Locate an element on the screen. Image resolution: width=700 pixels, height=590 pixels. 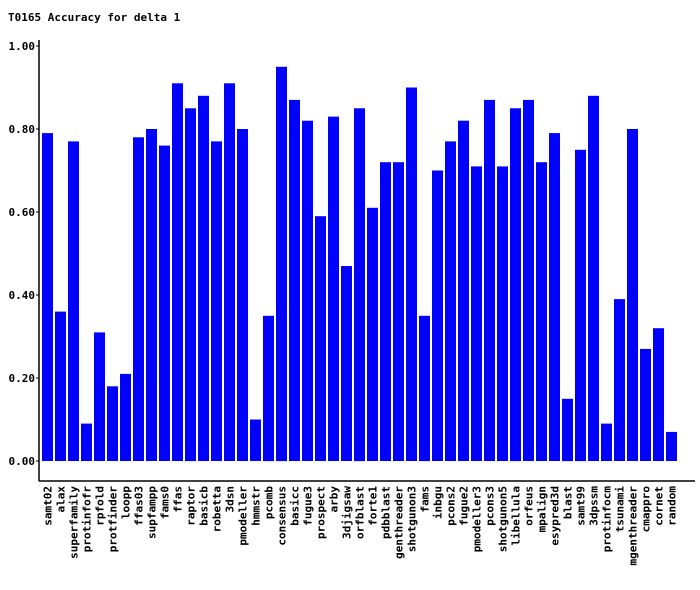
x-tick-label-protinfocm: protinfocm is located at coordinates (607, 519).